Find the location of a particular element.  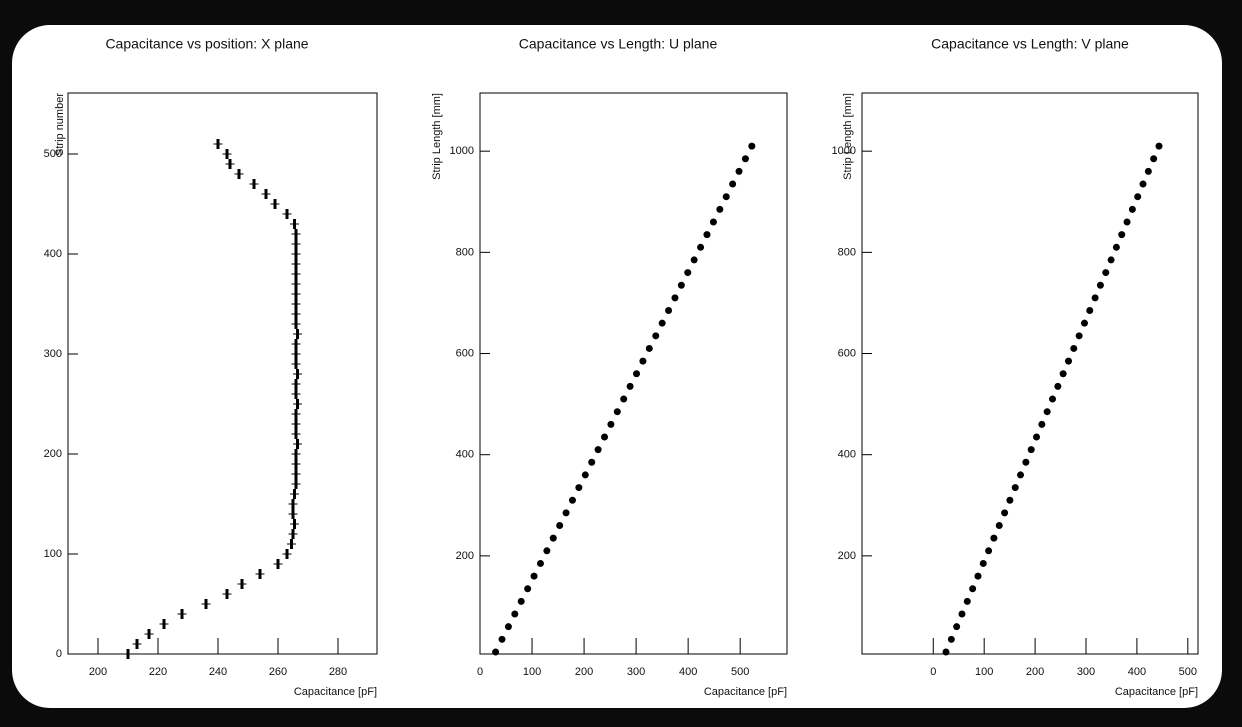

y-tick-label: 400 is located at coordinates (465, 455).